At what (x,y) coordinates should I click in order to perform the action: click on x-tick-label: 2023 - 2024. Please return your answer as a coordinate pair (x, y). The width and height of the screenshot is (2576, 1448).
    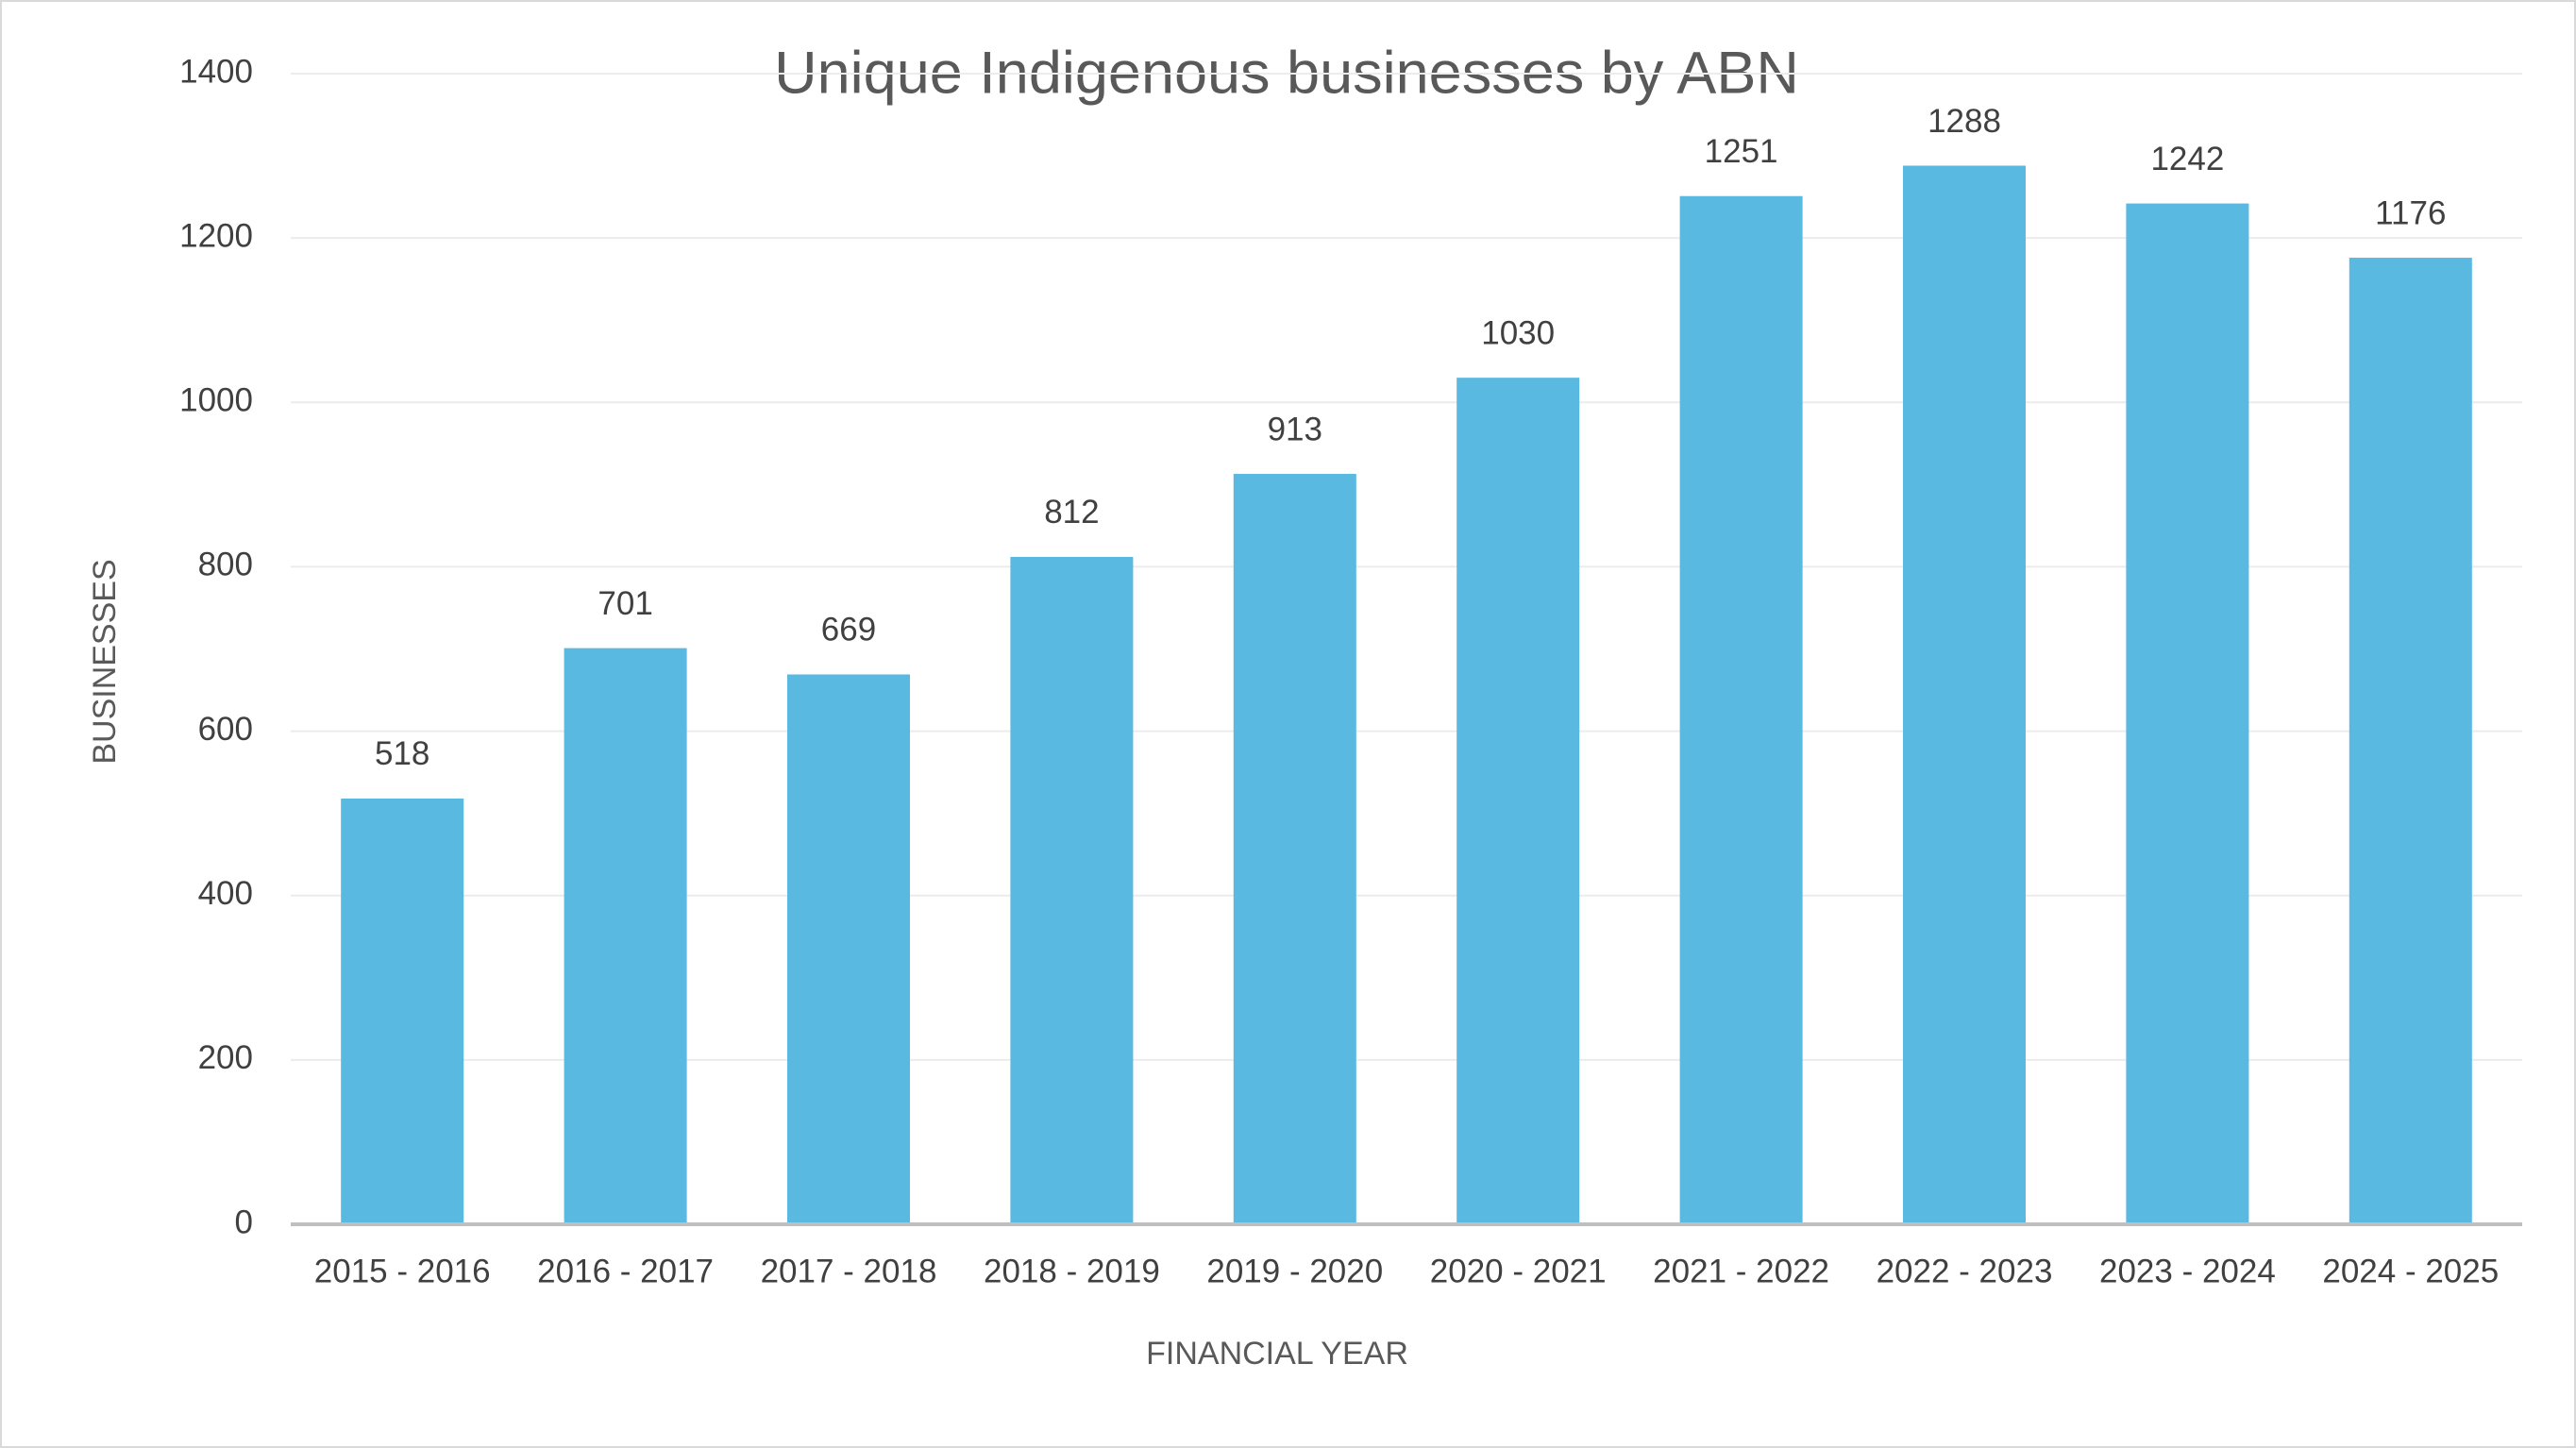
    Looking at the image, I should click on (2187, 1271).